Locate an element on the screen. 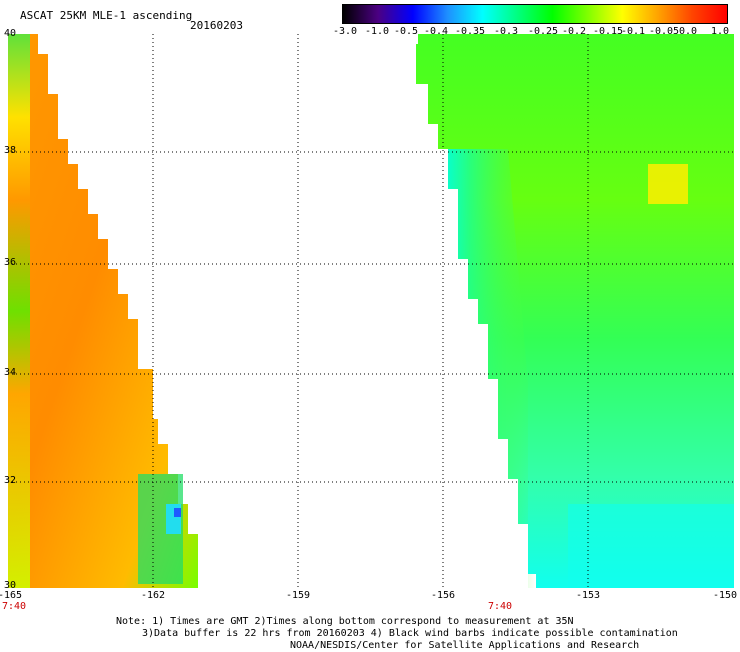 This screenshot has width=740, height=652. lat-tick-label: 38 is located at coordinates (10, 150).